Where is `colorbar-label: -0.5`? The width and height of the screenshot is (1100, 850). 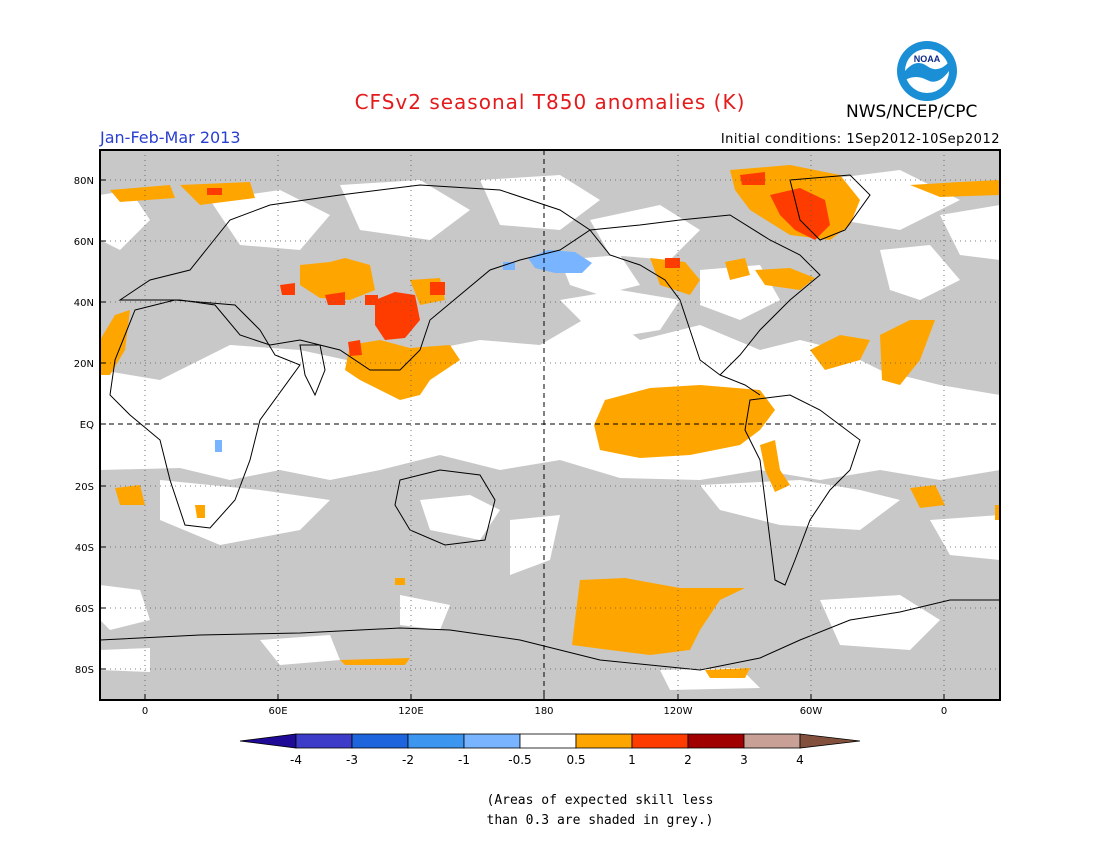 colorbar-label: -0.5 is located at coordinates (519, 760).